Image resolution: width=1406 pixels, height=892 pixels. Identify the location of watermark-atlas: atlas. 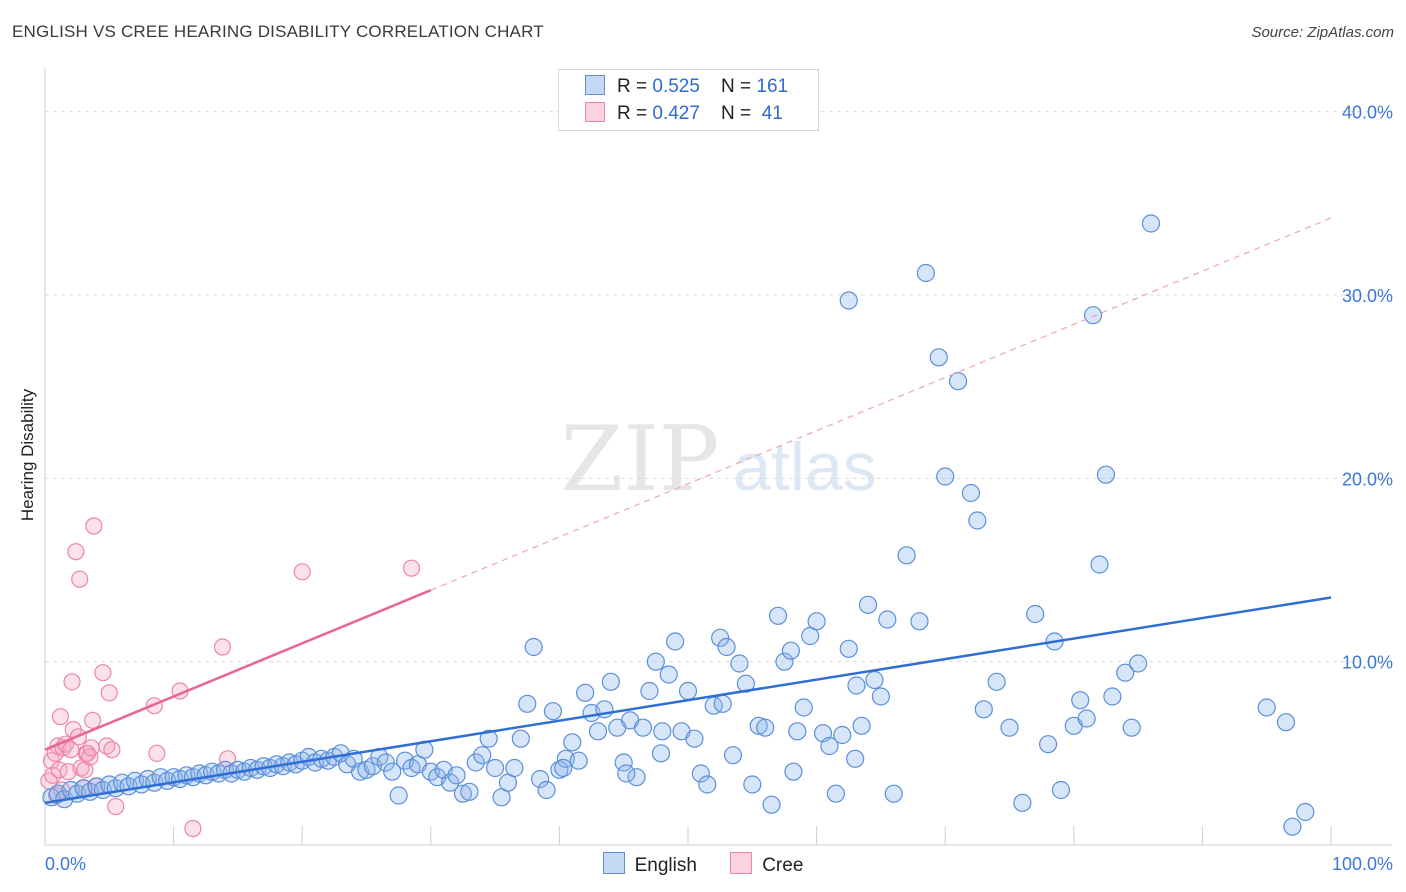
(805, 467).